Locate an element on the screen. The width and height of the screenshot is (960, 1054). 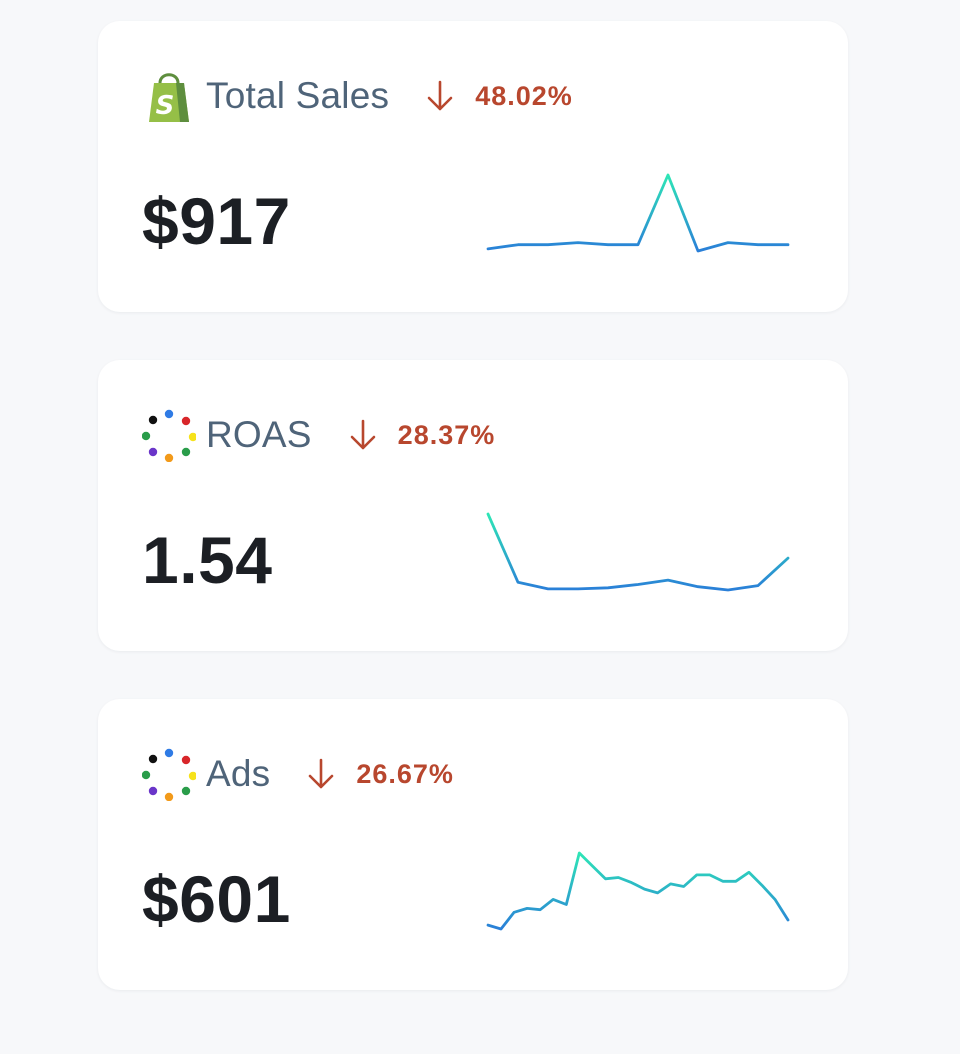
card-header: ROAS 28.37% is located at coordinates (319, 435).